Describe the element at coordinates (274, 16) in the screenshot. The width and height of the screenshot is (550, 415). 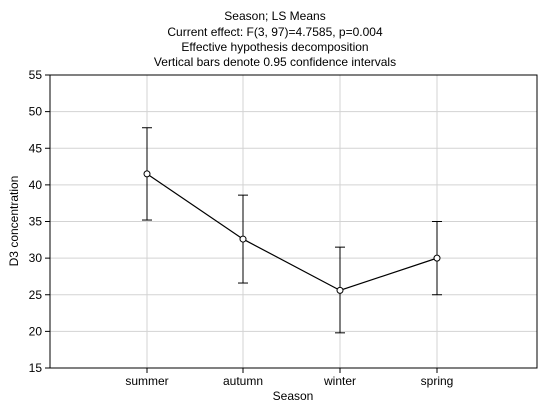
I see `title-line-1: Season; LS Means` at that location.